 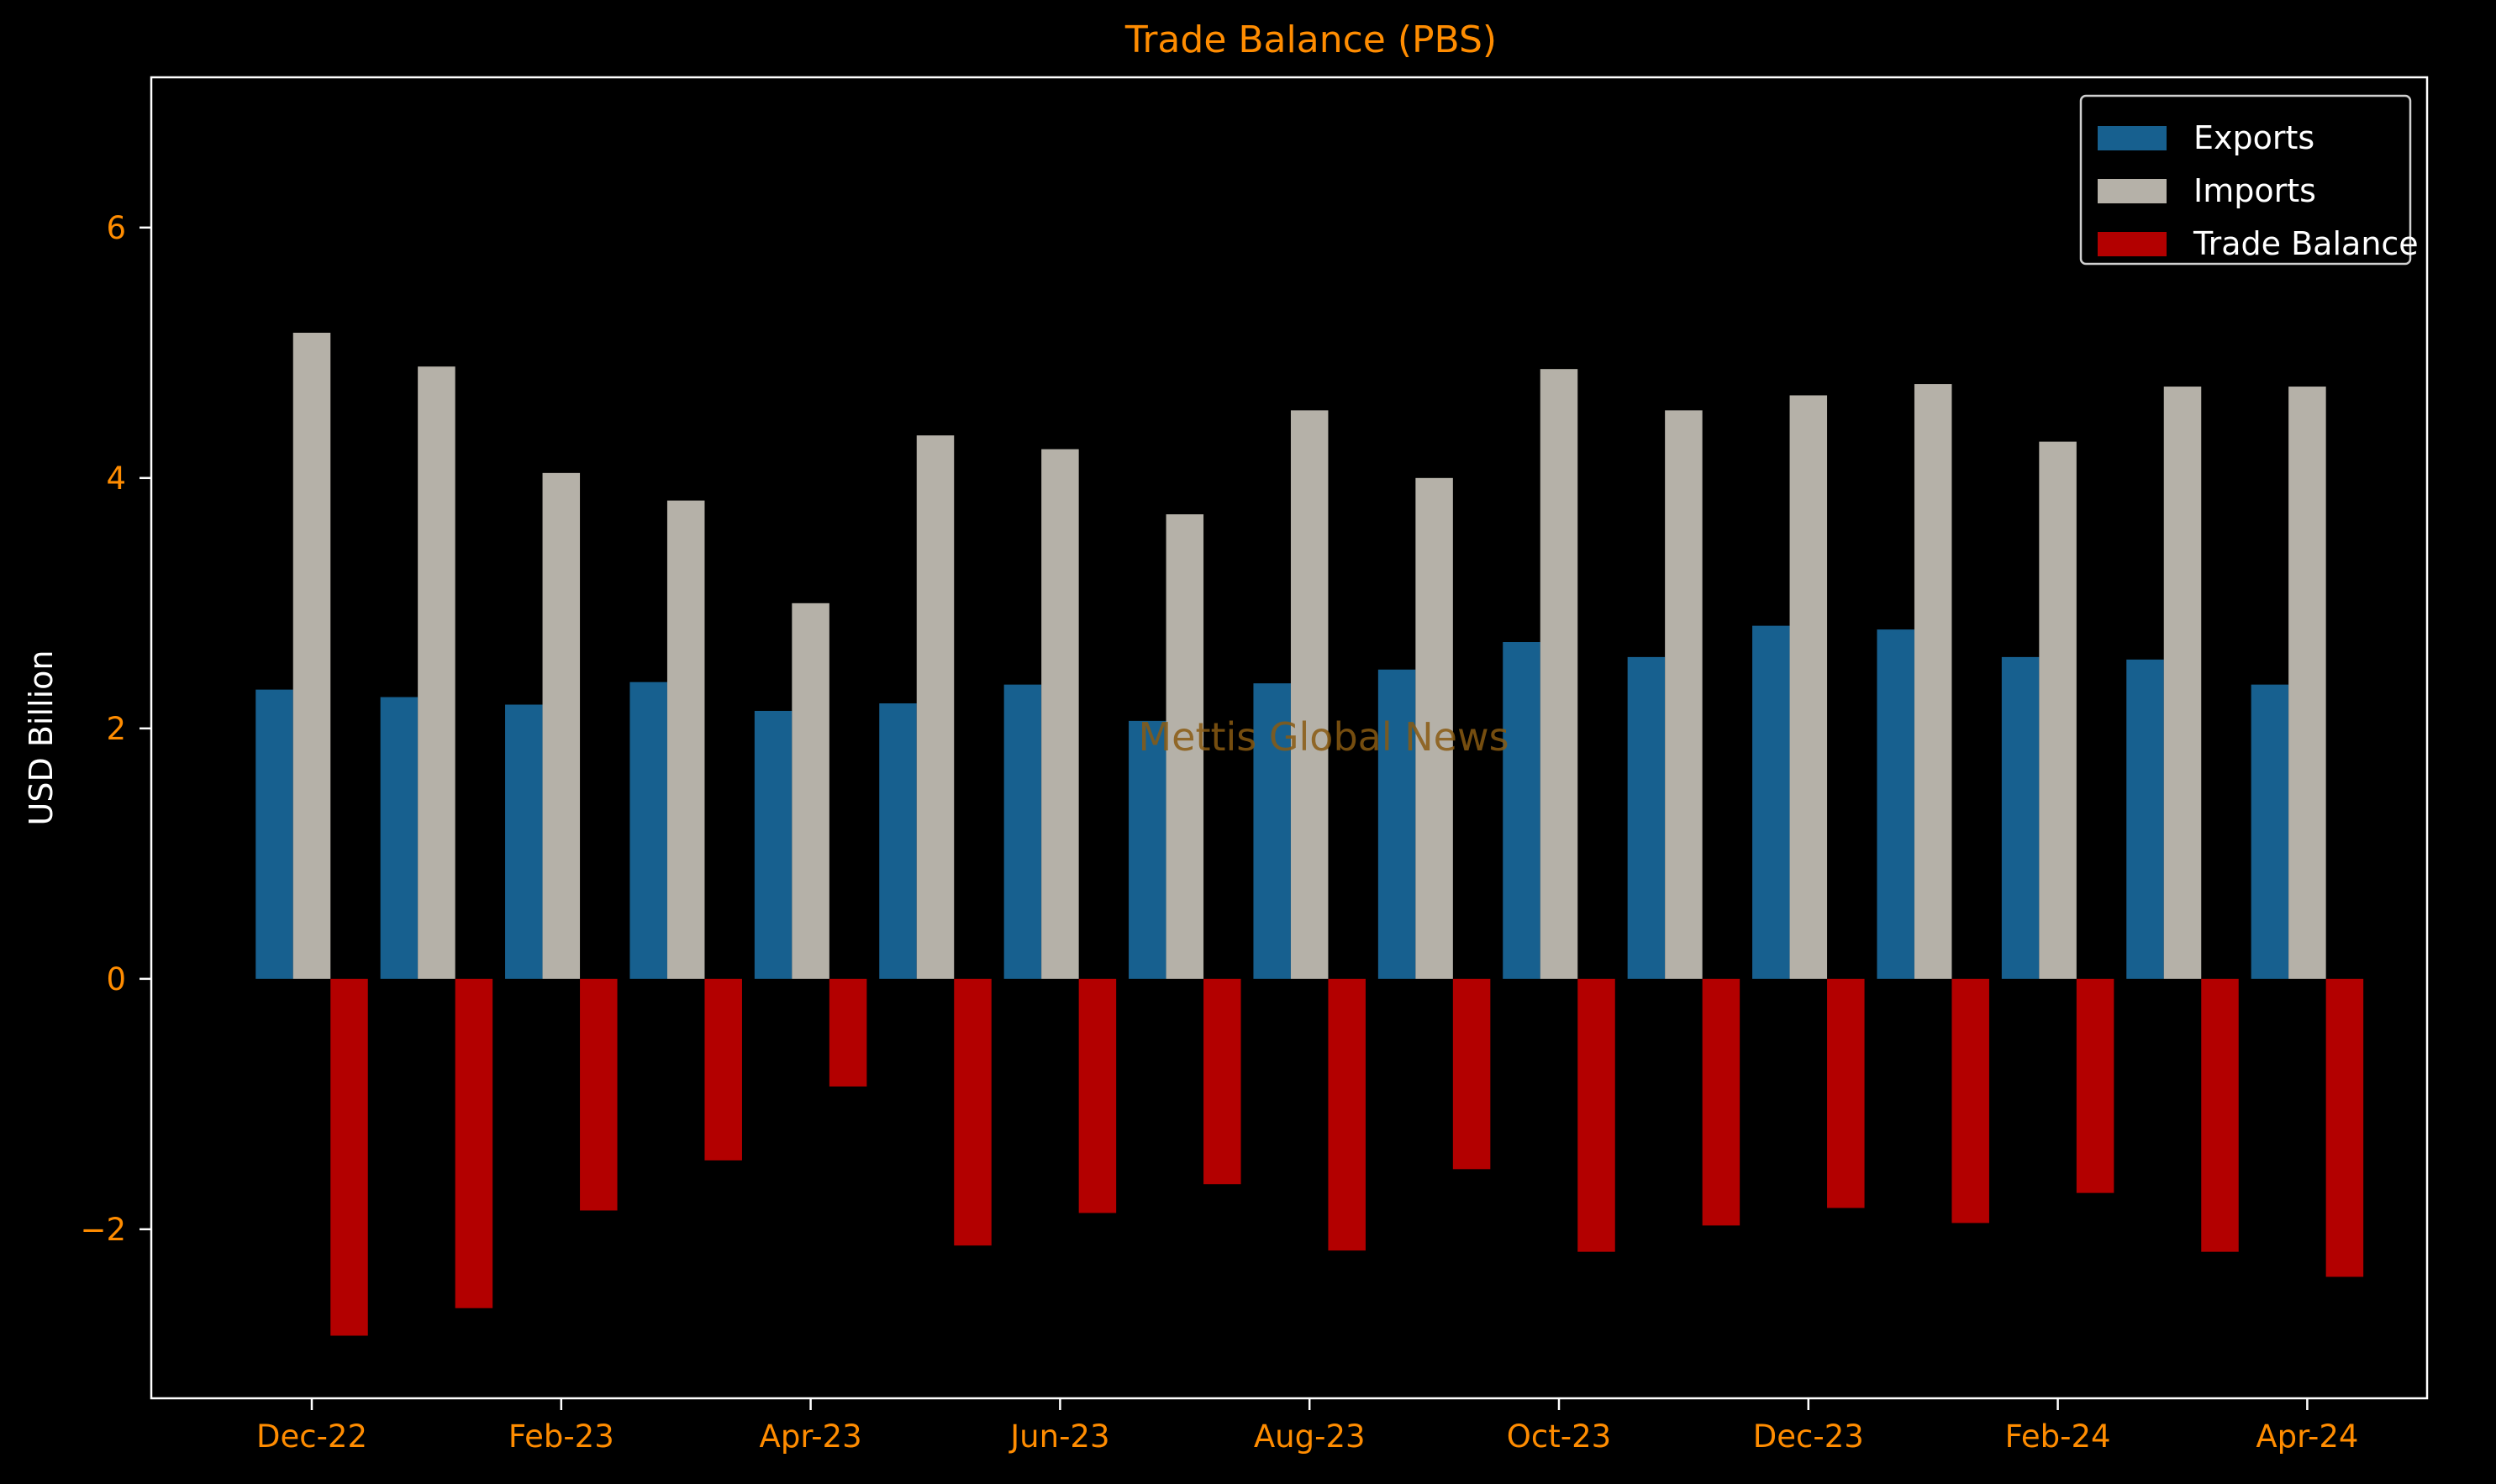 I want to click on chart-title: Trade Balance (PBS), so click(x=1310, y=39).